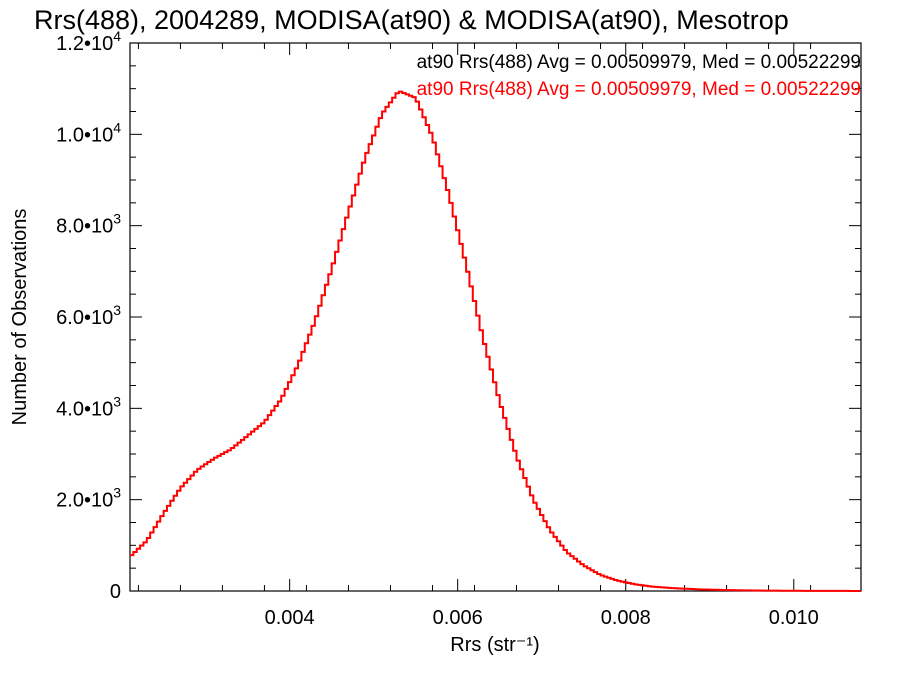 This screenshot has height=675, width=900. I want to click on x-tick-label: 0.010, so click(794, 618).